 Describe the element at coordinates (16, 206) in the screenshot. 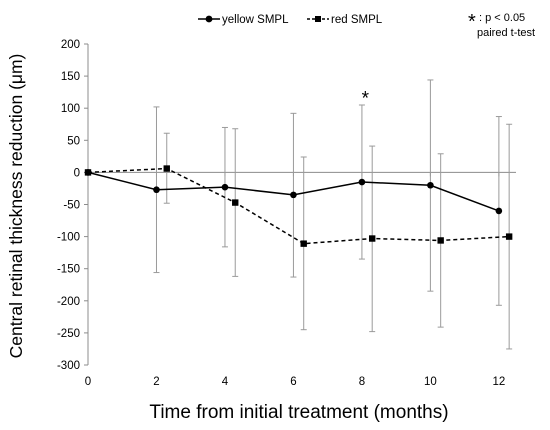

I see `y-axis-title: Central retinal thickness reduction (μm)` at that location.